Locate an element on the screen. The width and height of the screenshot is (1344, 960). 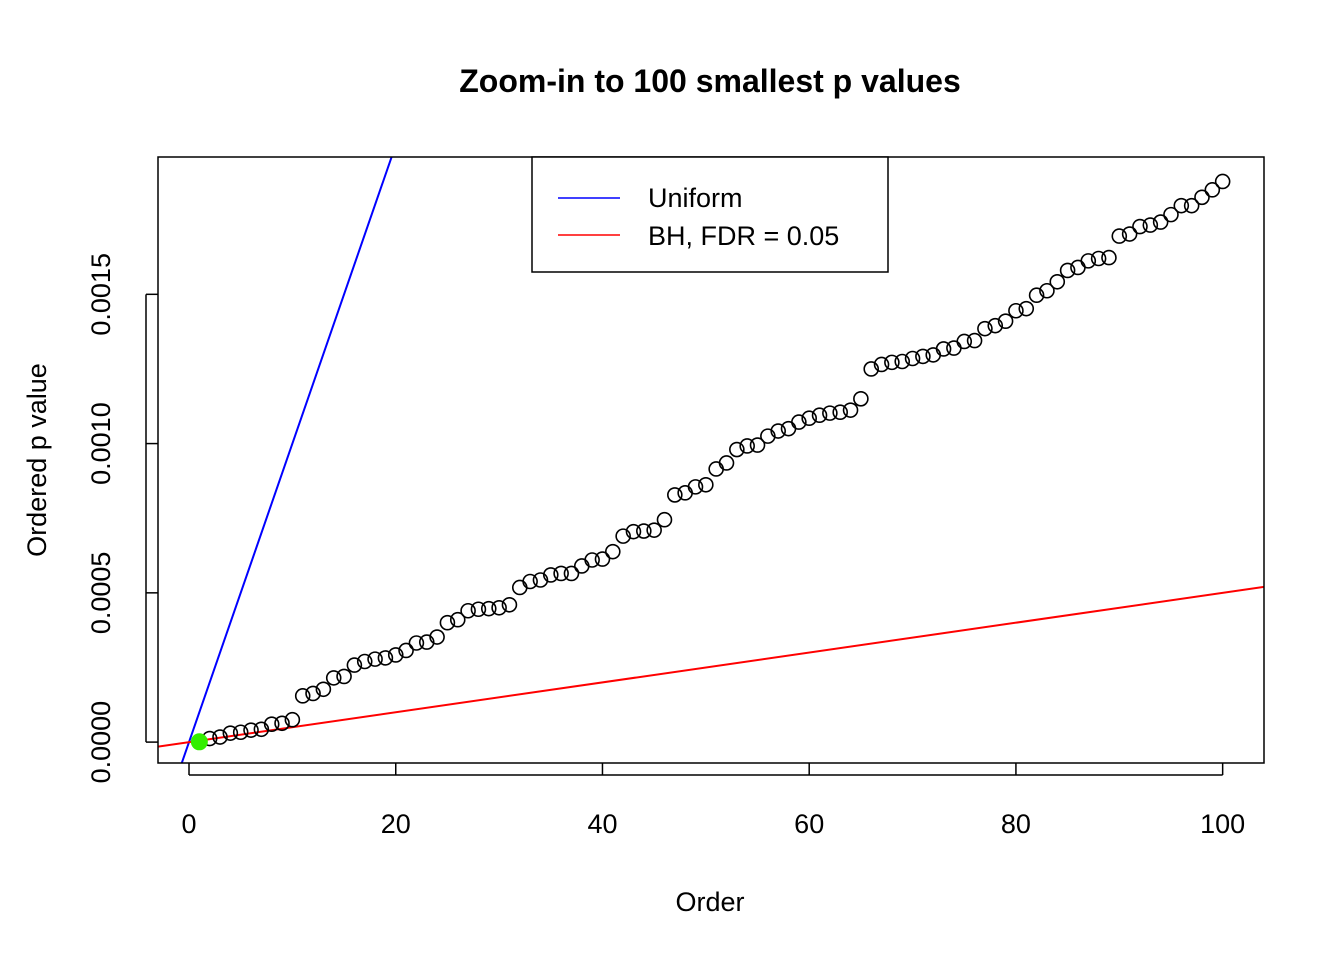
legend-label-uniform: Uniform is located at coordinates (695, 198).